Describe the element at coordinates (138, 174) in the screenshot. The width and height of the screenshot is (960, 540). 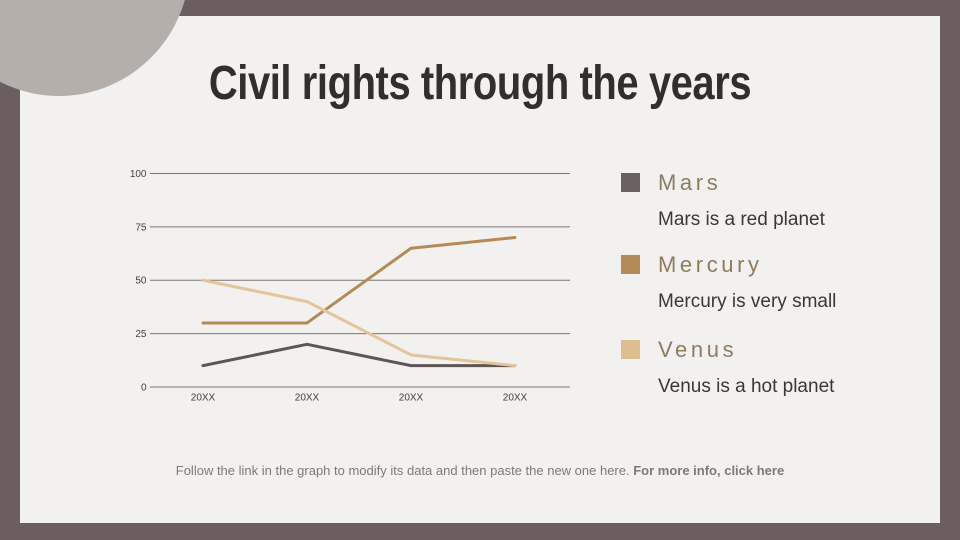
I see `svg-text: 100` at that location.